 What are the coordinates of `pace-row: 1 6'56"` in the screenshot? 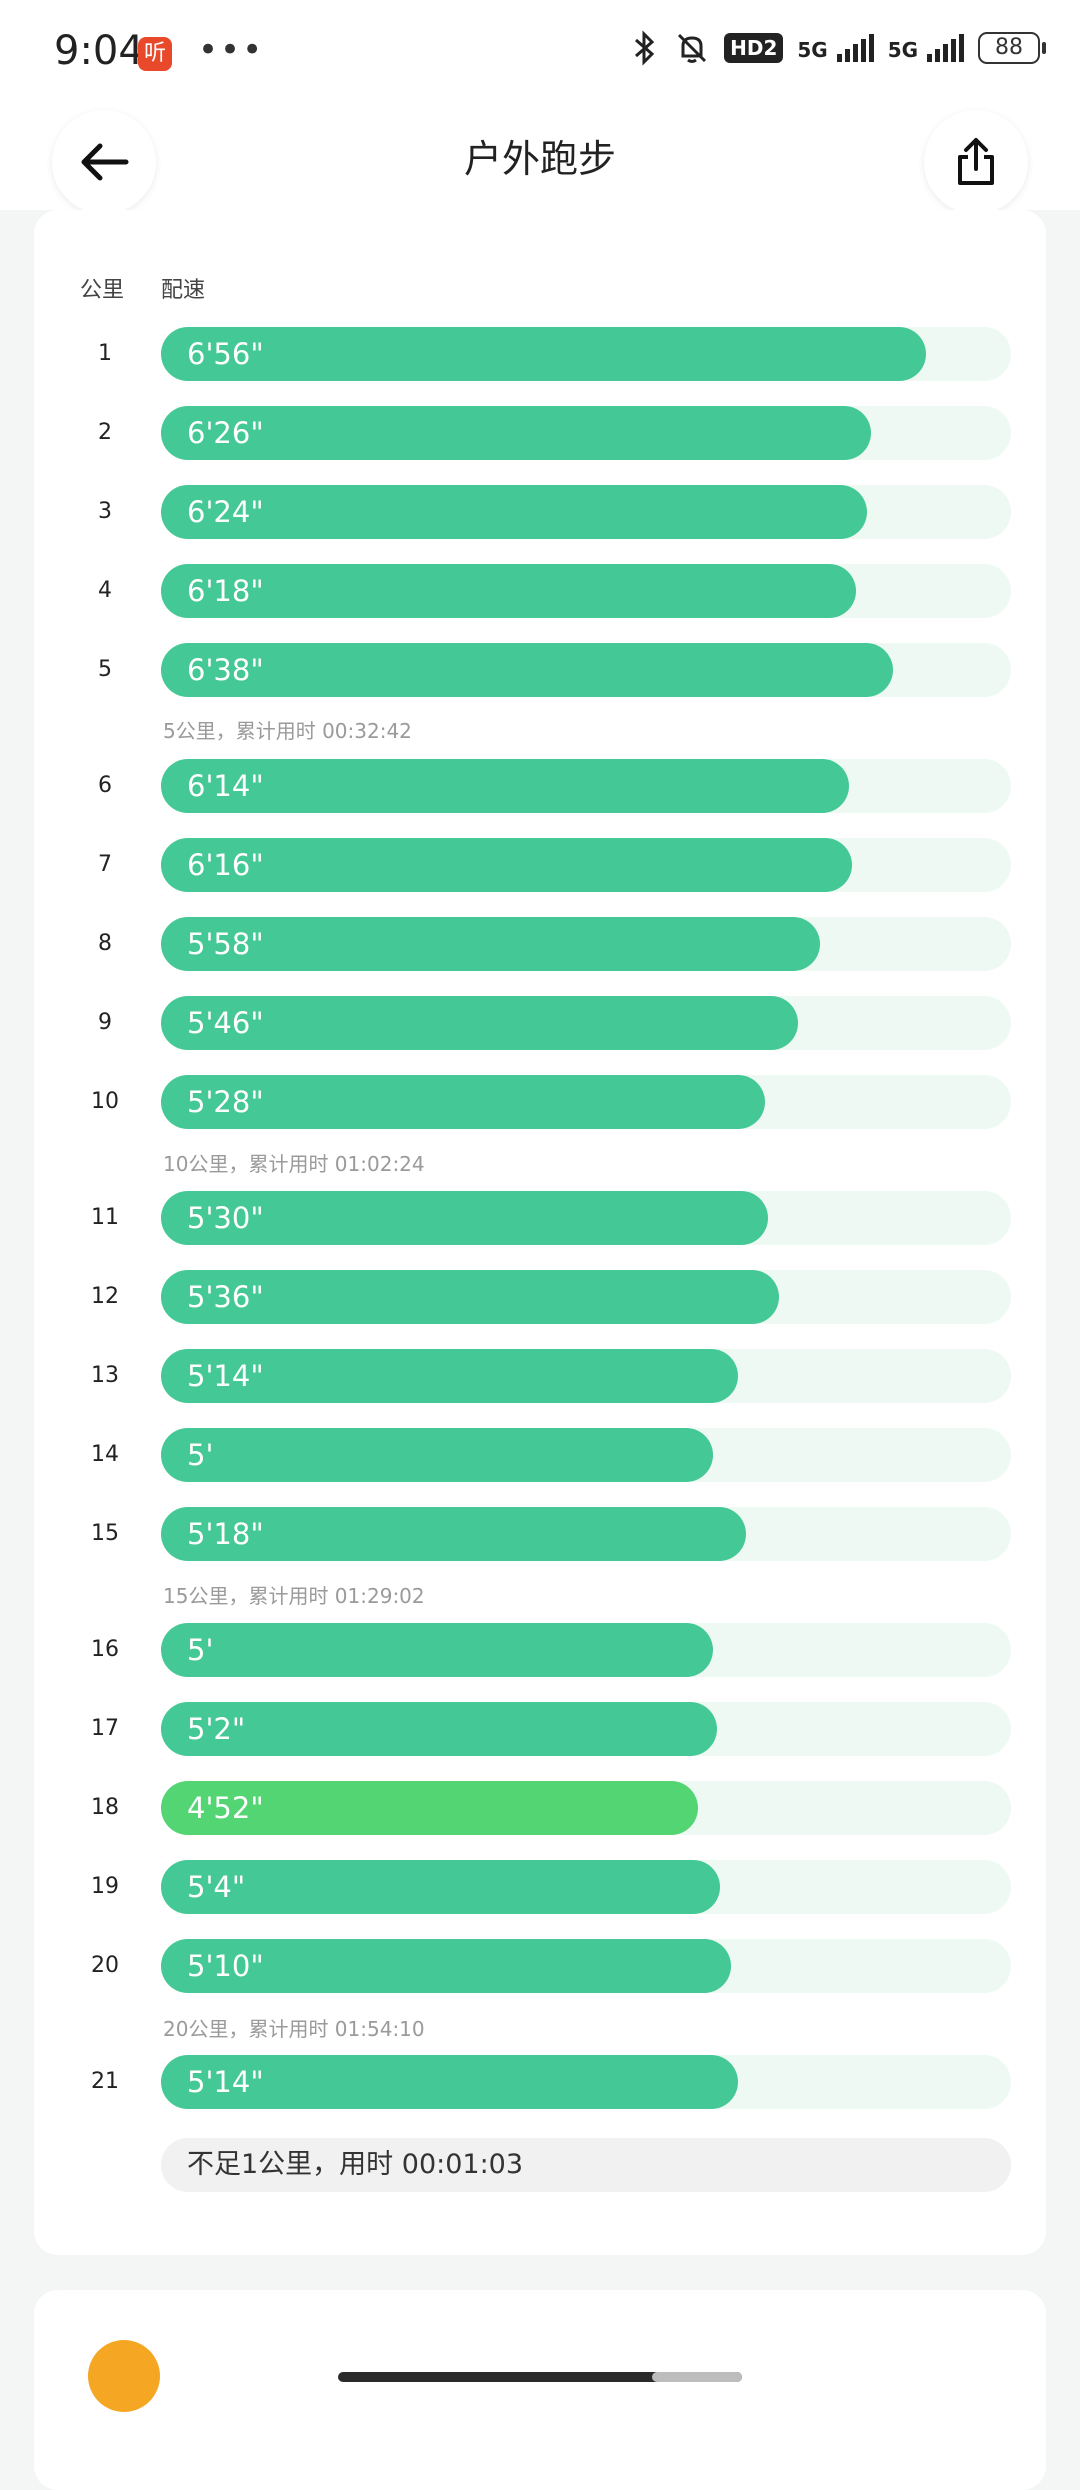 It's located at (540, 354).